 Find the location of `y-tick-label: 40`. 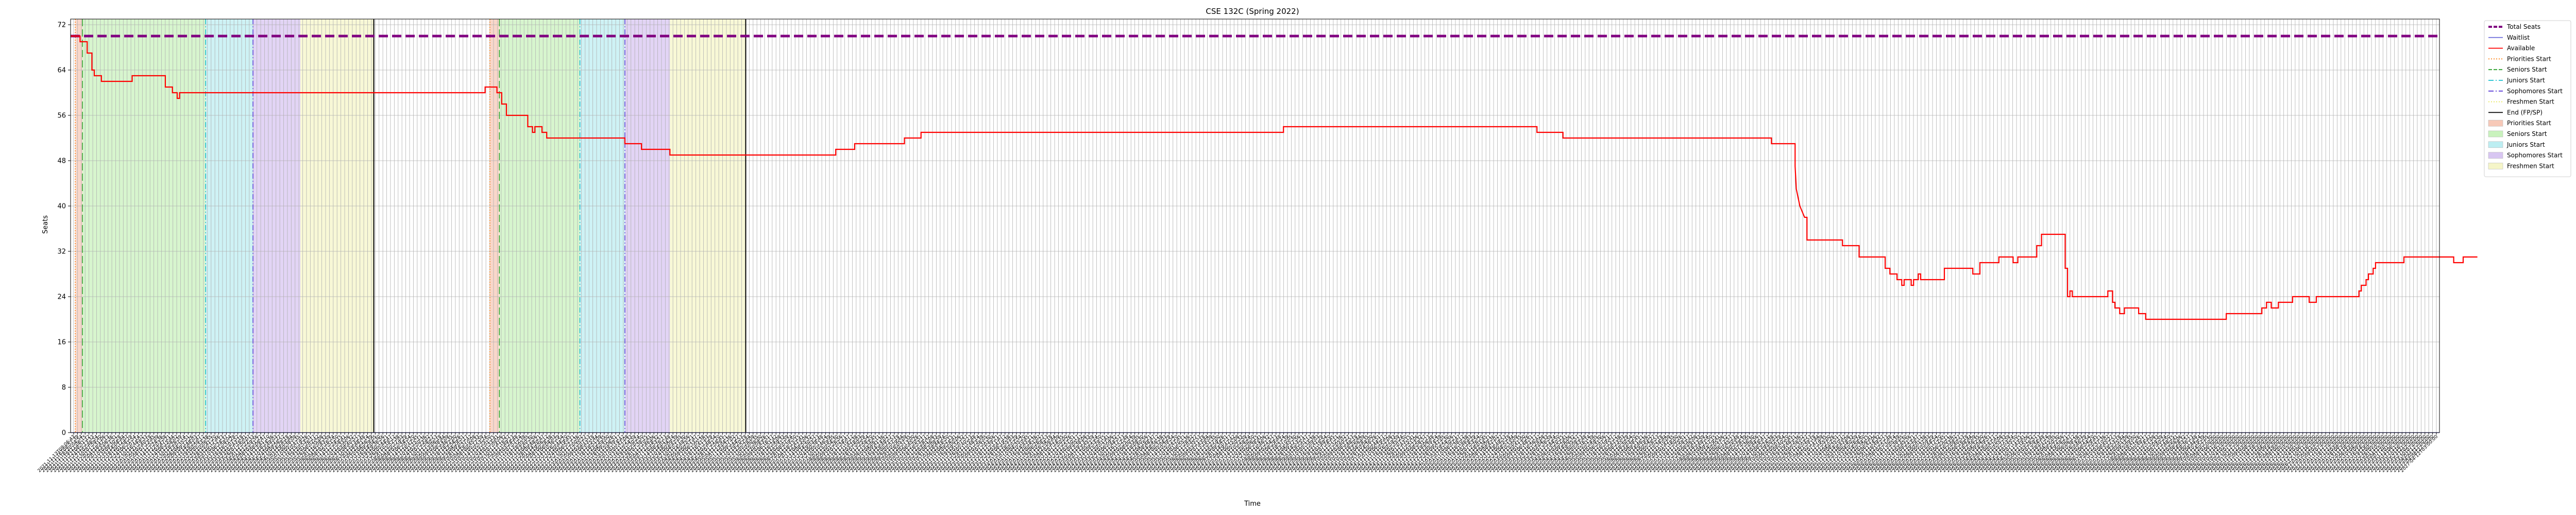

y-tick-label: 40 is located at coordinates (61, 207).